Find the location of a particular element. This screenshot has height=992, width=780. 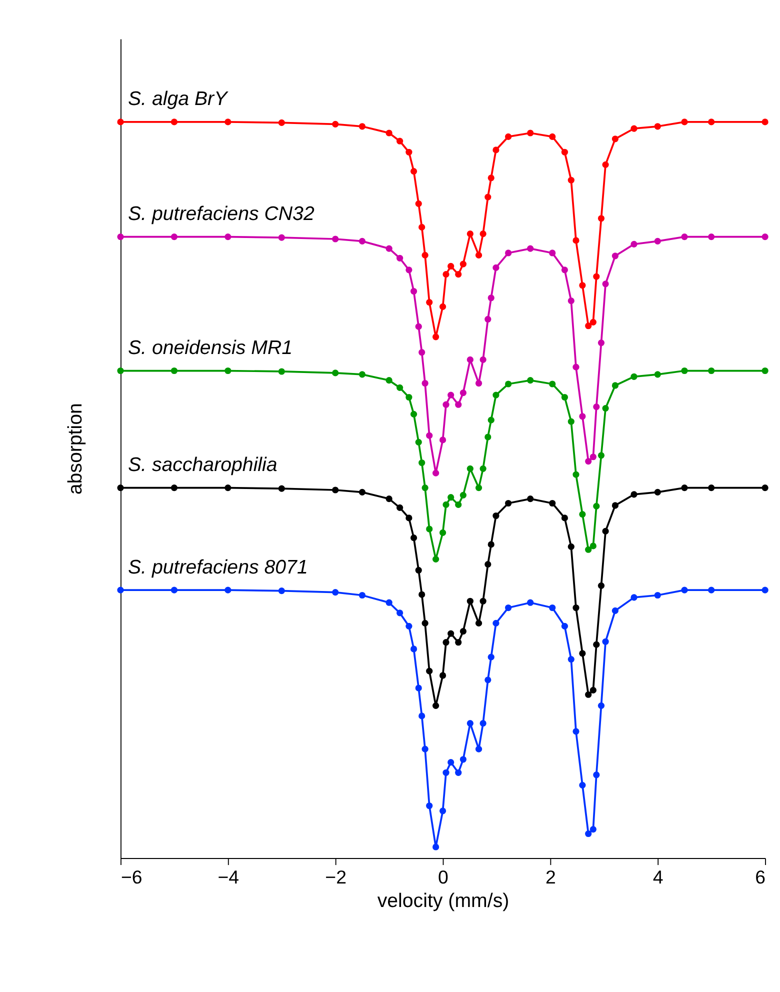

series-label: S. saccharophilia is located at coordinates (203, 465).